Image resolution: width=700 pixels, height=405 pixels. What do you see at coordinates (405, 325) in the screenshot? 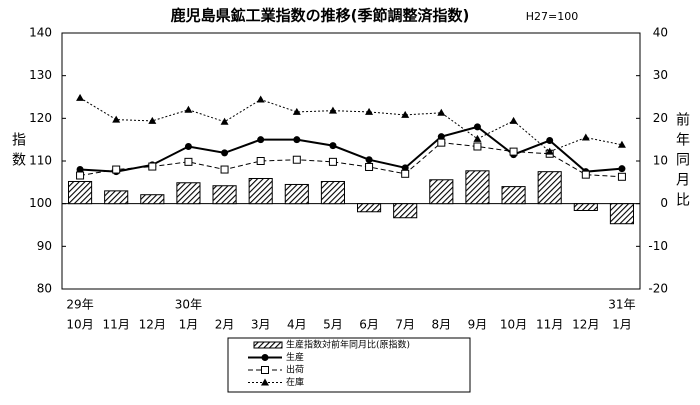
I see `x-tick-label: 7月` at bounding box center [405, 325].